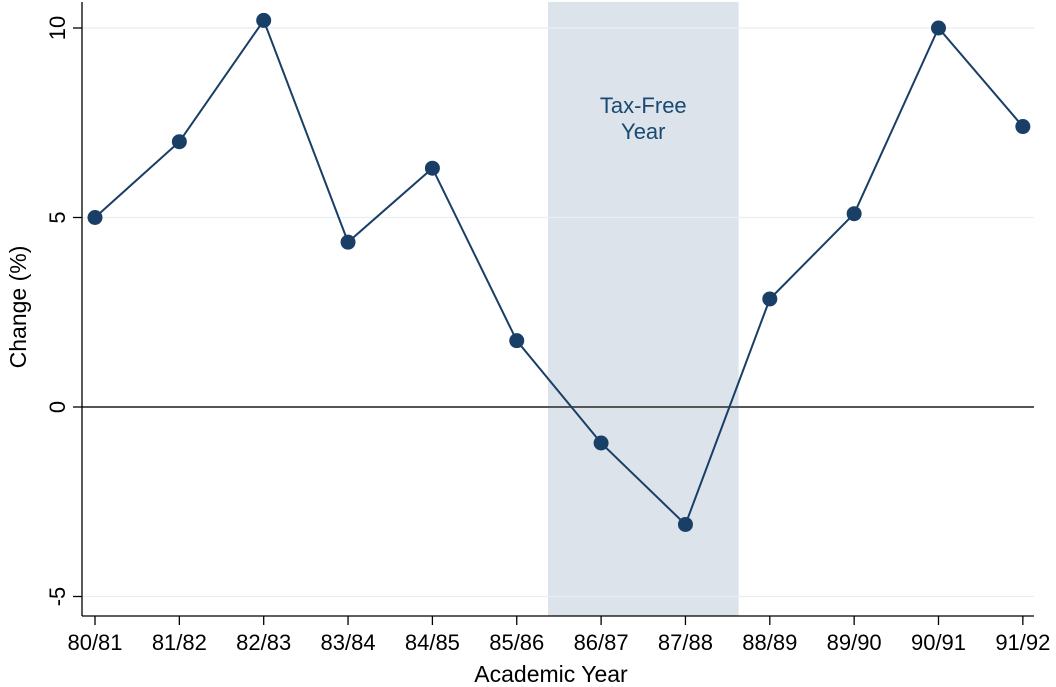 This screenshot has width=1056, height=687. Describe the element at coordinates (516, 642) in the screenshot. I see `x-tick-label: 85/86` at that location.